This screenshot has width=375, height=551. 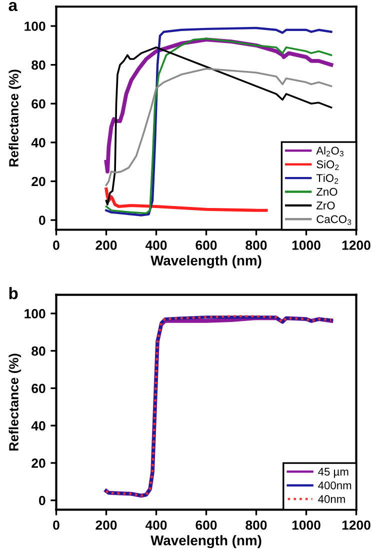 I want to click on legend-label: TiO$_{2}$, so click(x=327, y=179).